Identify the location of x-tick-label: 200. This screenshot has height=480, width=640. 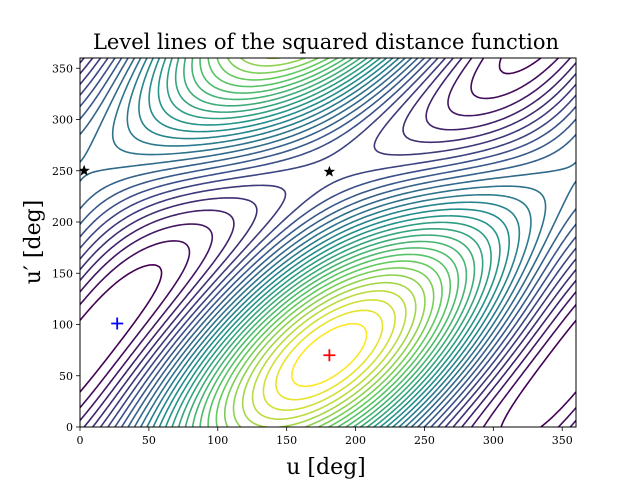
(355, 440).